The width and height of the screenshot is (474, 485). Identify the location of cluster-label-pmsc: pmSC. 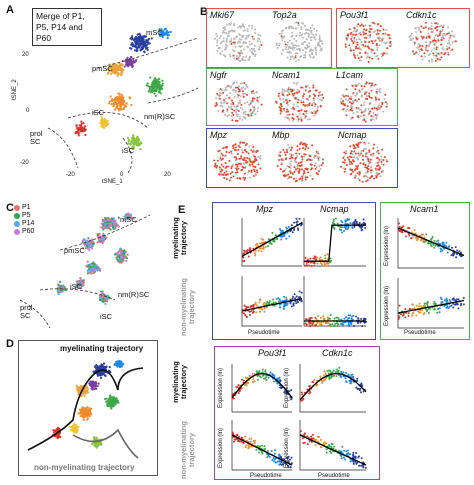
(102, 68).